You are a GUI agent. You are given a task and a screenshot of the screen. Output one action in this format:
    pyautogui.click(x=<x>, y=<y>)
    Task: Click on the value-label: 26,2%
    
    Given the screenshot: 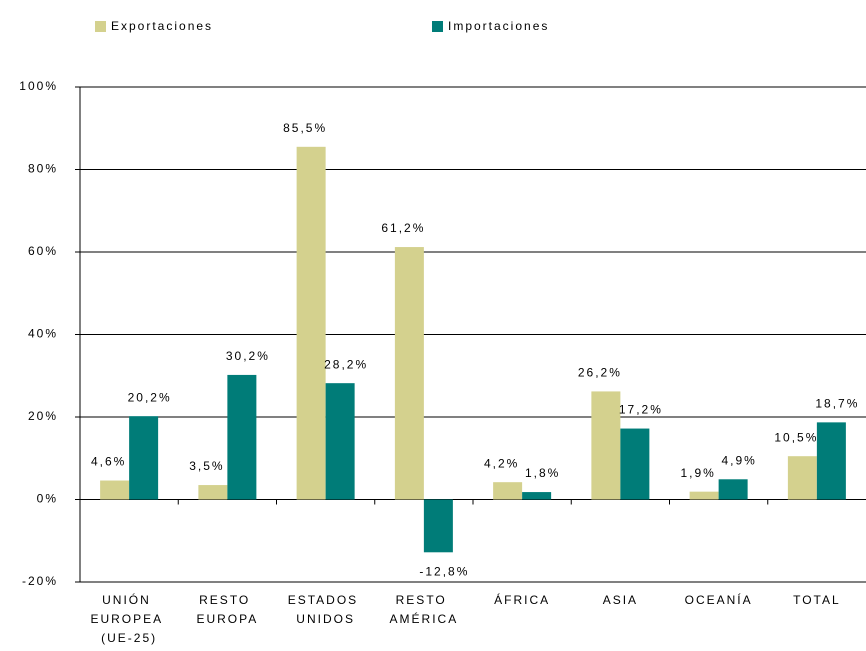 What is the action you would take?
    pyautogui.click(x=600, y=373)
    